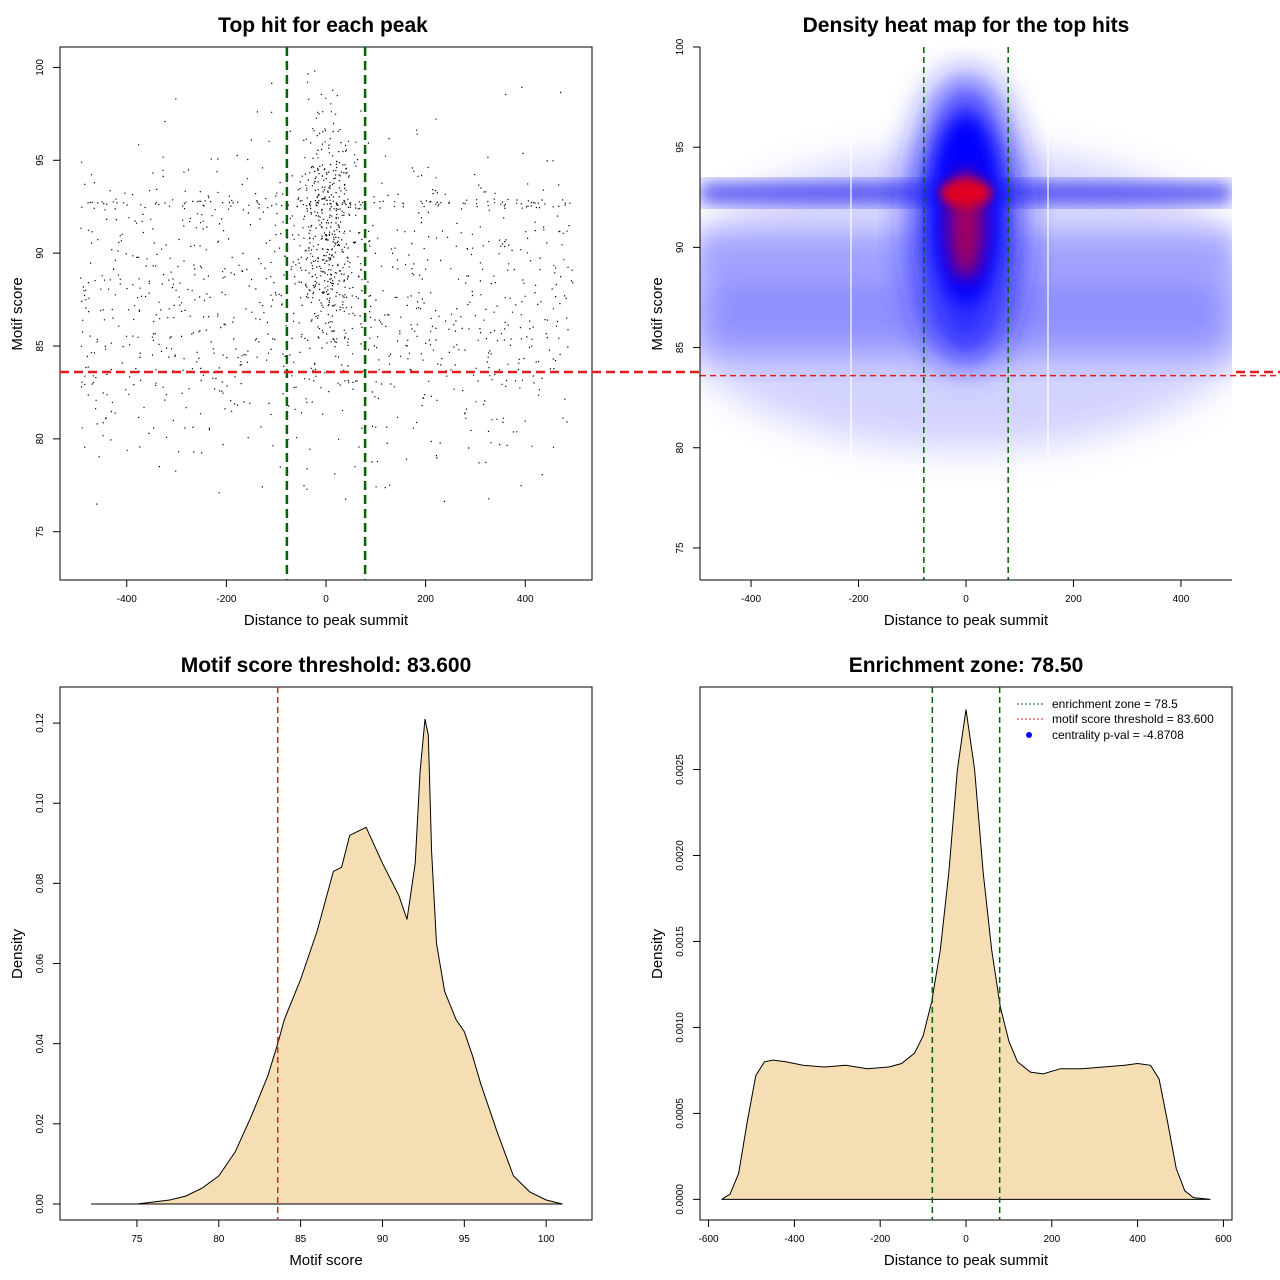 This screenshot has width=1280, height=1280. I want to click on distance-density-curve, so click(966, 954).